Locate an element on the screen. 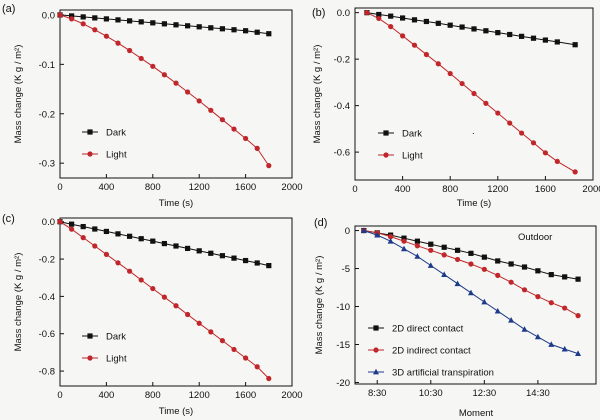 The height and width of the screenshot is (420, 600). series-line-light is located at coordinates (471, 92).